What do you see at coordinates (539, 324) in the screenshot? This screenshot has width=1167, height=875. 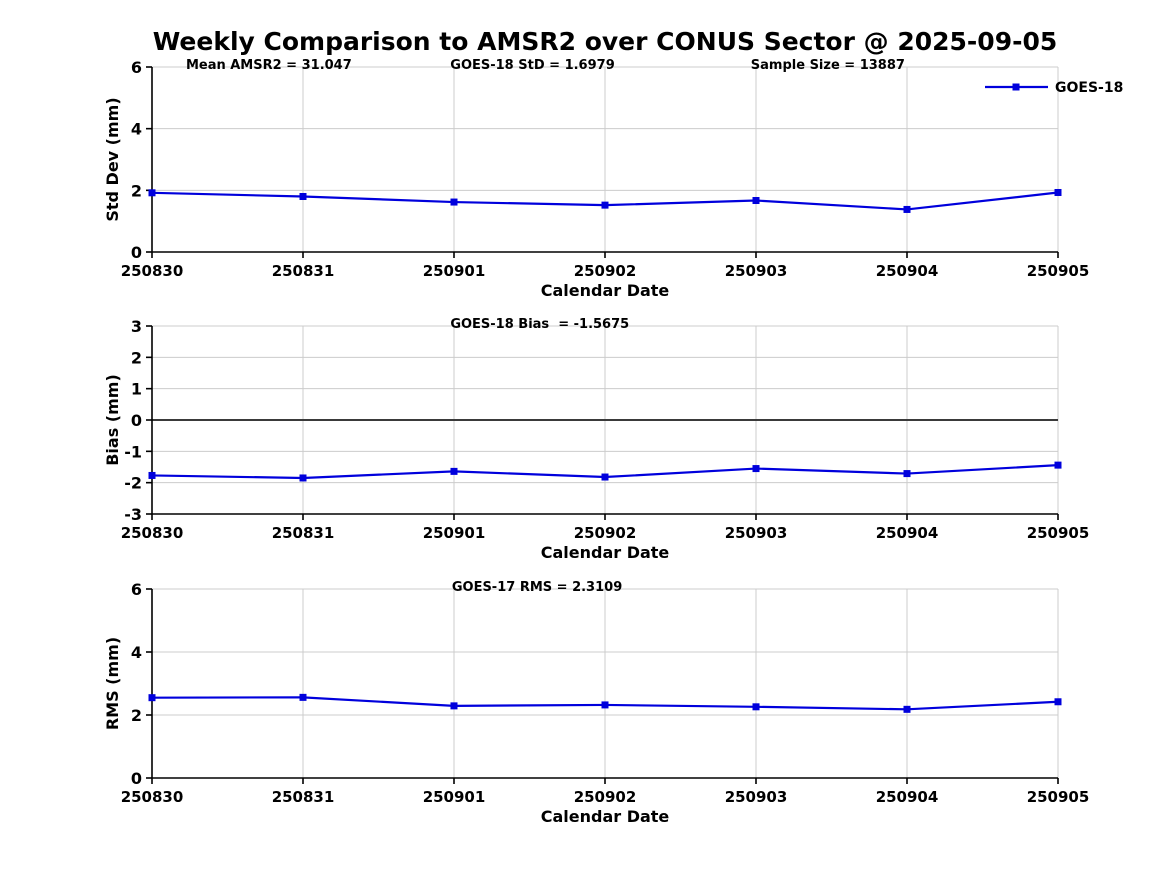 I see `annotation: GOES-18 Bias = -1.5675` at bounding box center [539, 324].